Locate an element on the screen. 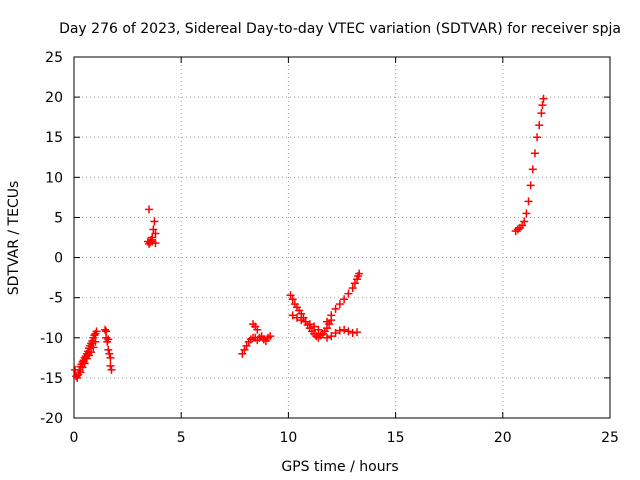 The image size is (640, 480). y-tick-label: 5 is located at coordinates (58, 218).